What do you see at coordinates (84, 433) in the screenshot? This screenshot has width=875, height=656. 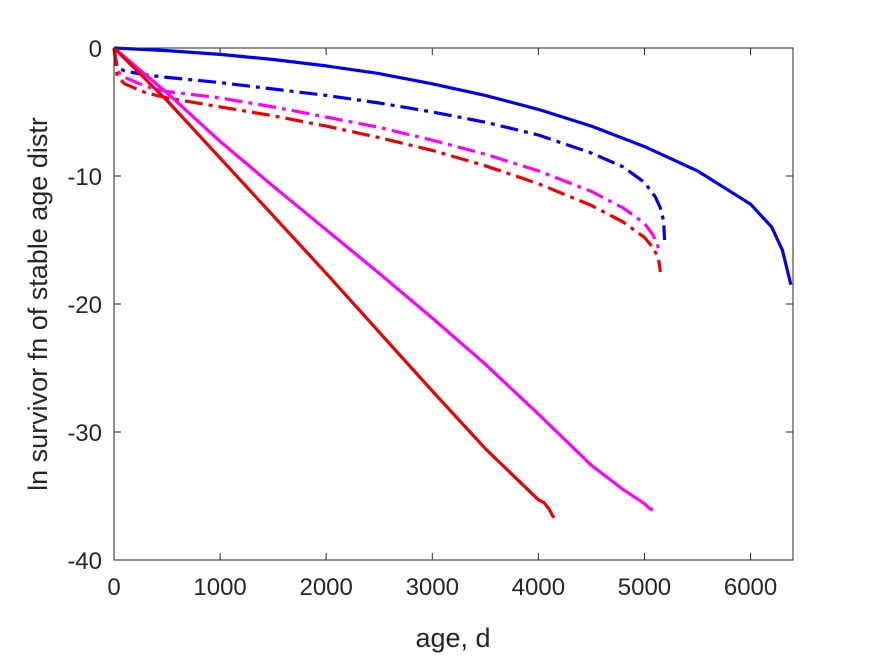 I see `y-tick-label: -30` at bounding box center [84, 433].